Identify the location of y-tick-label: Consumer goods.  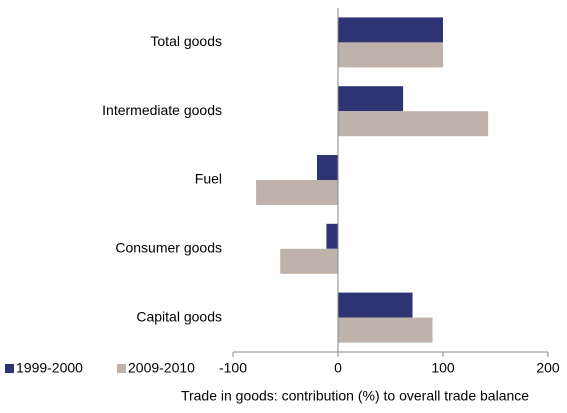
(168, 248).